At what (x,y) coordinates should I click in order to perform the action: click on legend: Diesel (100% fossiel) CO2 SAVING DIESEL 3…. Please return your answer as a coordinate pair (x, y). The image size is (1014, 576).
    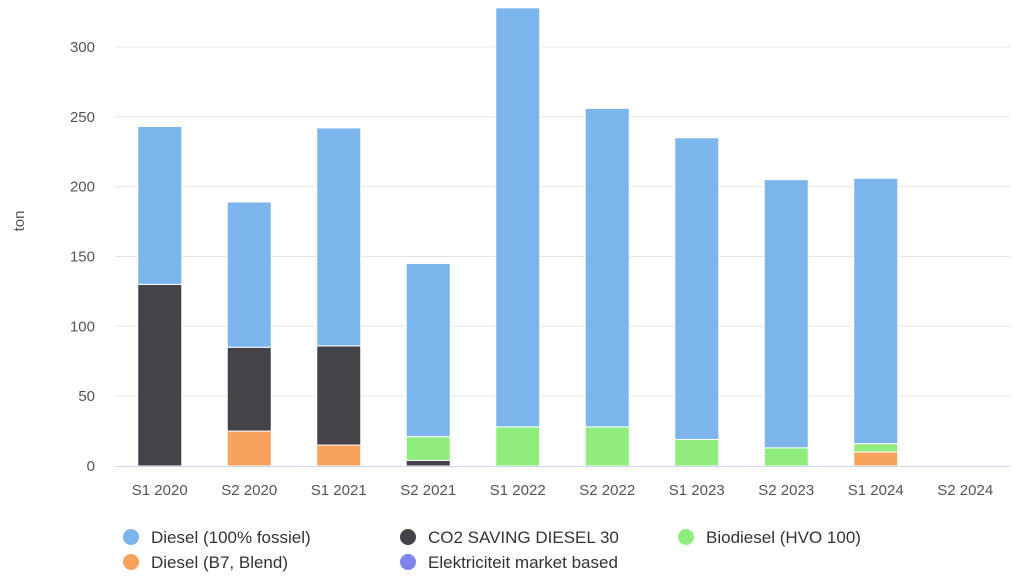
    Looking at the image, I should click on (492, 550).